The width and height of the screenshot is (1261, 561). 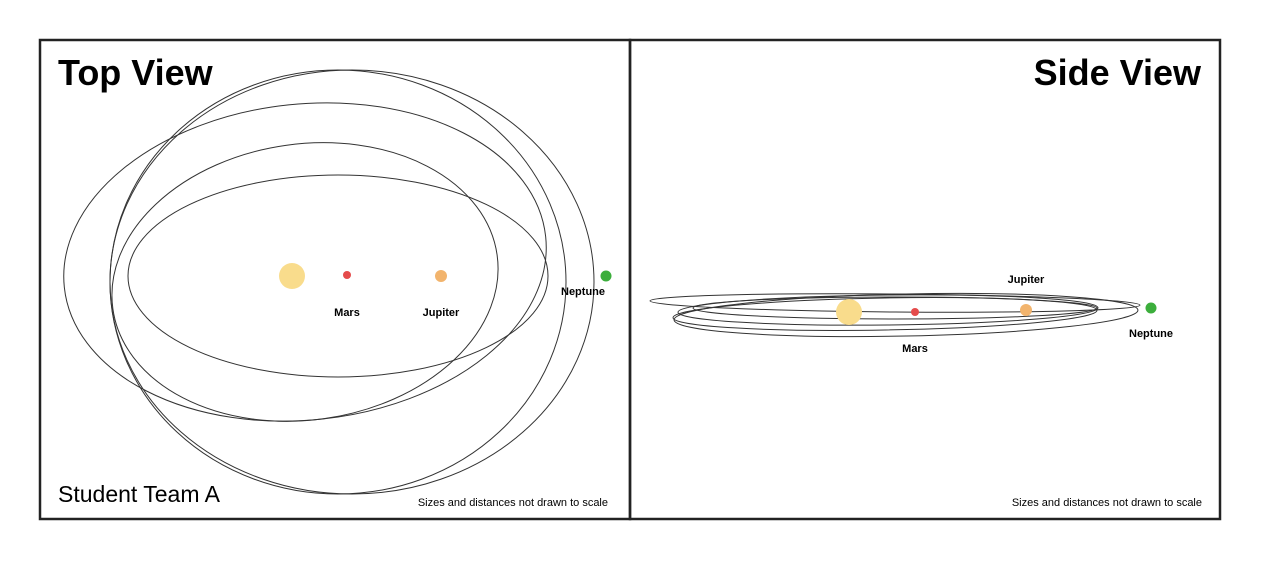 I want to click on mars-side, so click(x=915, y=312).